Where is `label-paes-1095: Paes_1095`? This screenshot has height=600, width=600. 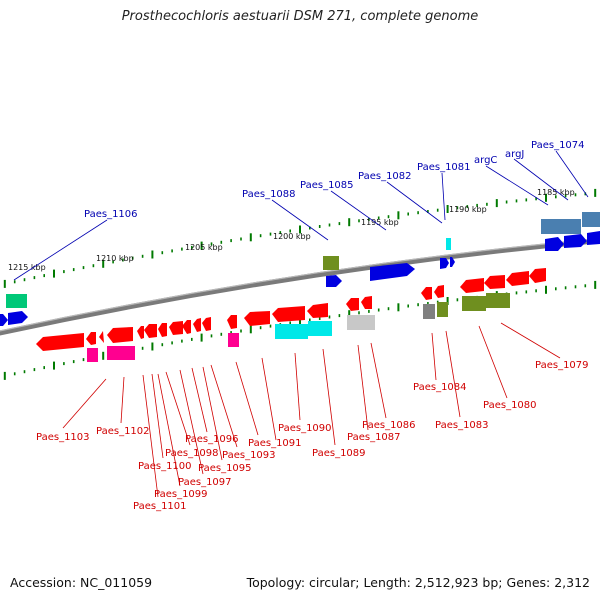
label-paes-1095: Paes_1095 is located at coordinates (225, 468).